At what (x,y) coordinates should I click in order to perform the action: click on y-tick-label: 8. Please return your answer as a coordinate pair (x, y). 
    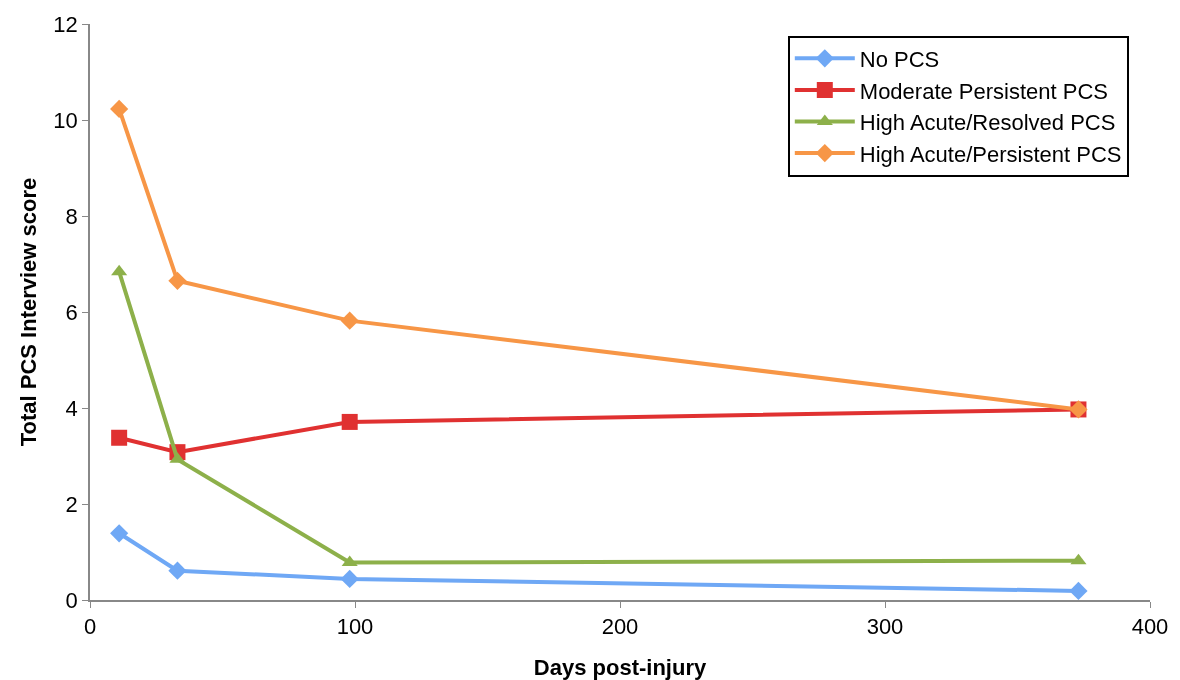
    Looking at the image, I should click on (71, 216).